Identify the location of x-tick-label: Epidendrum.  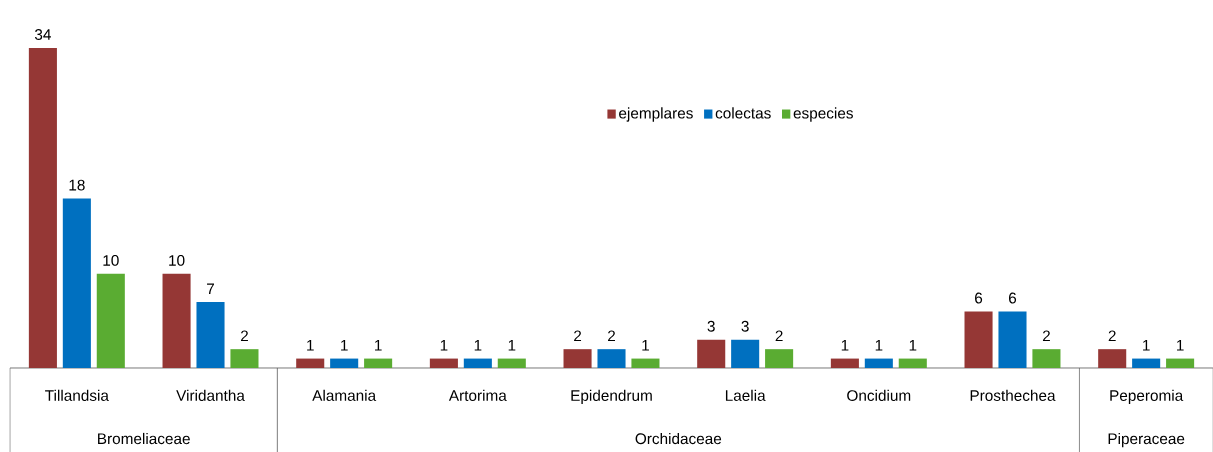
(611, 397).